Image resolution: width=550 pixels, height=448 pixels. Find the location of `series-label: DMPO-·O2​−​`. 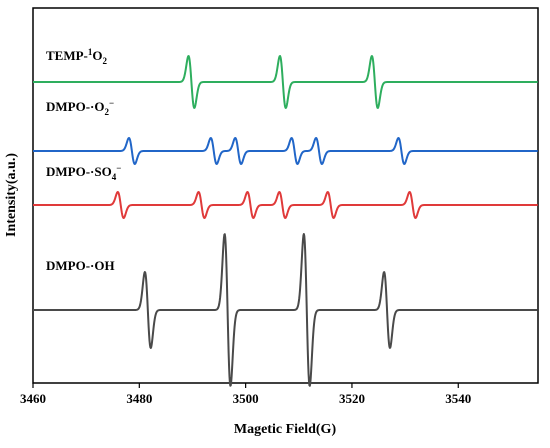

series-label: DMPO-·O2​−​ is located at coordinates (80, 107).